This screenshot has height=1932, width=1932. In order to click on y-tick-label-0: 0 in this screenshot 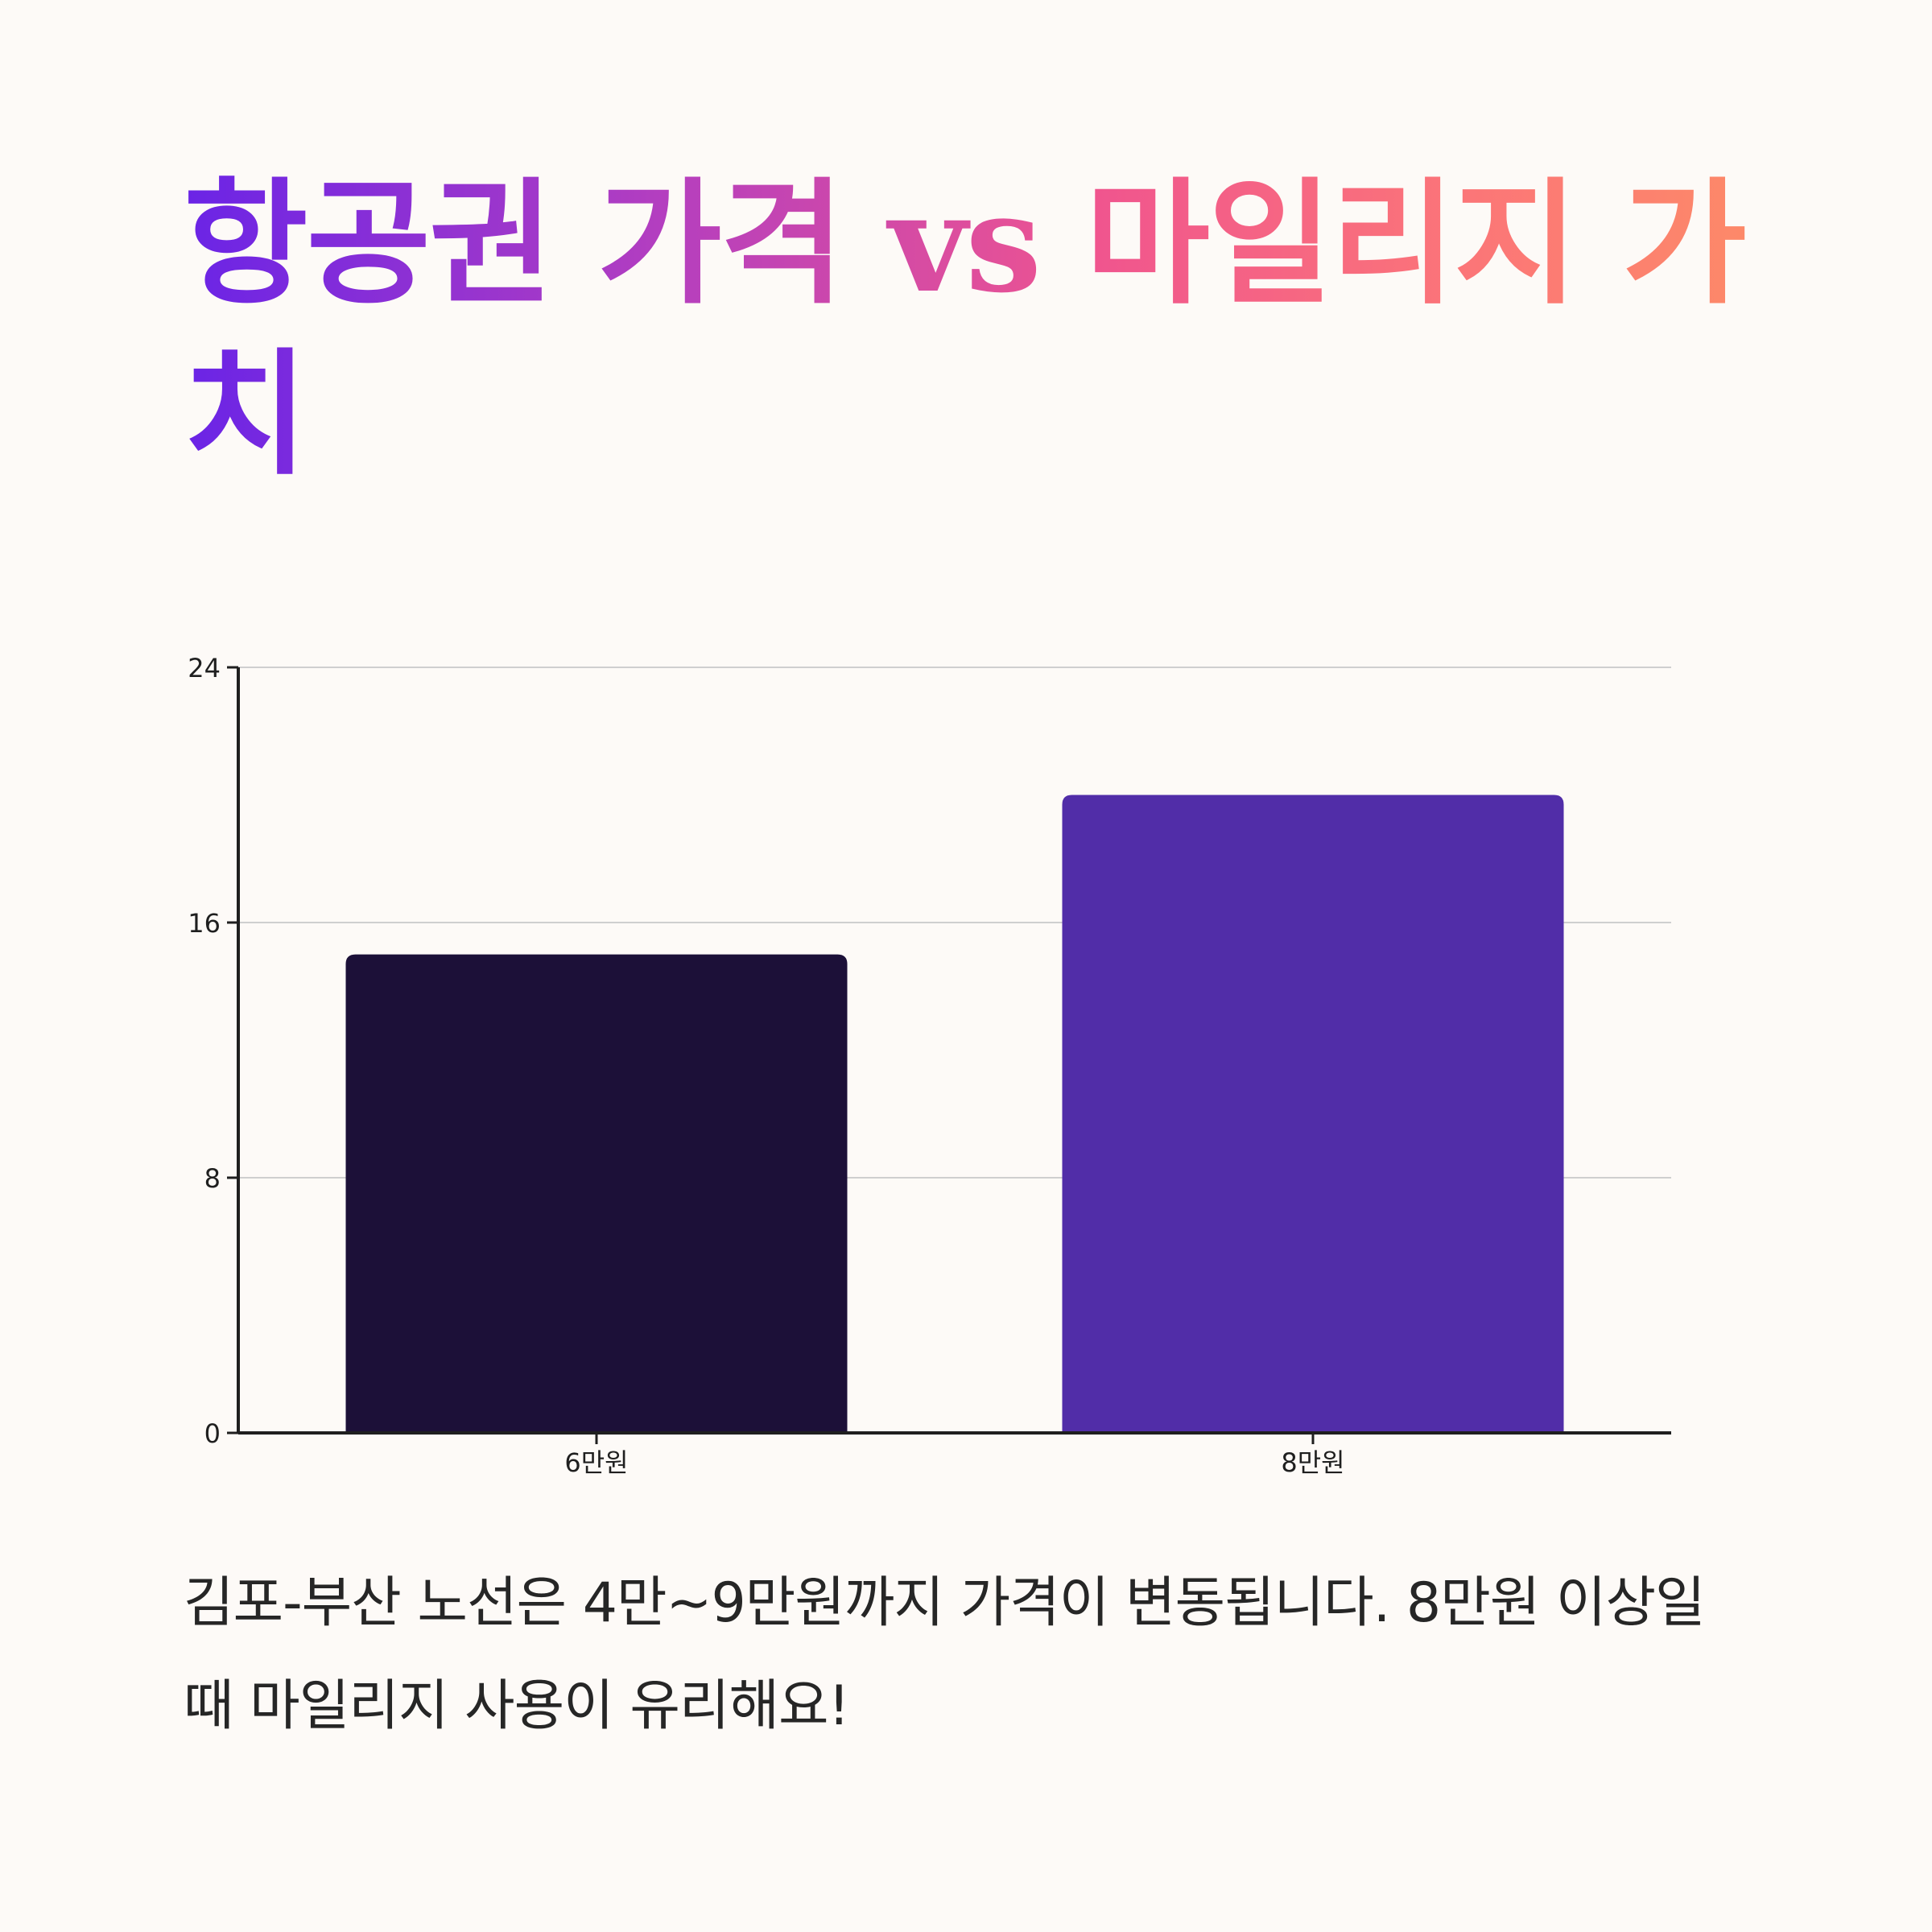, I will do `click(212, 1433)`.